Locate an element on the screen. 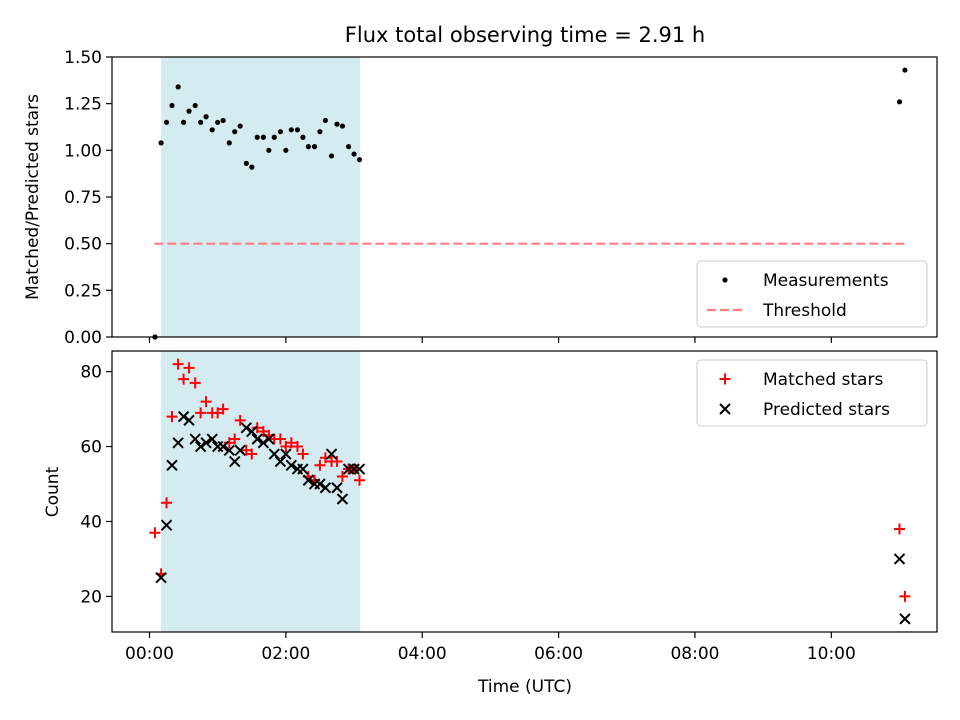 The width and height of the screenshot is (960, 720). legend-label: Predicted stars is located at coordinates (826, 410).